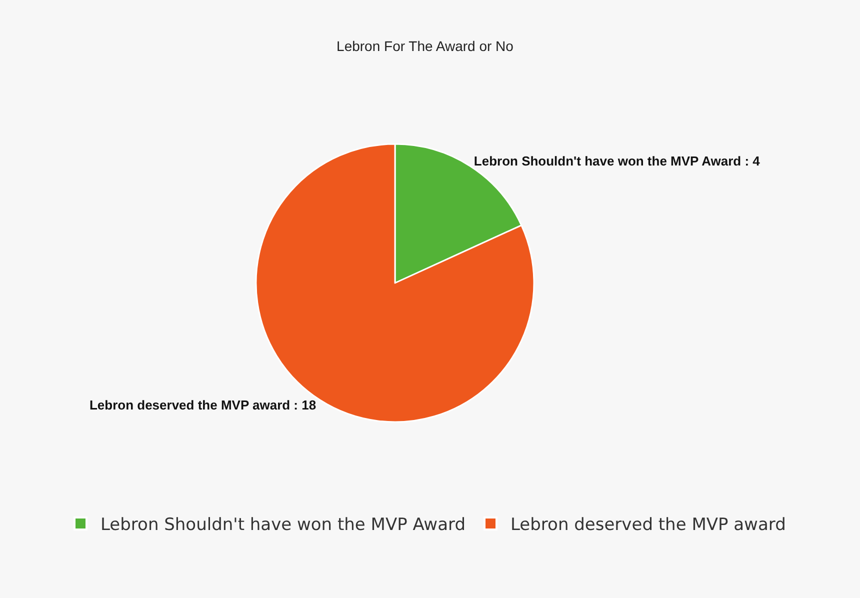 The height and width of the screenshot is (598, 860). I want to click on data-label: Lebron deserved the MVP award : 18, so click(202, 405).